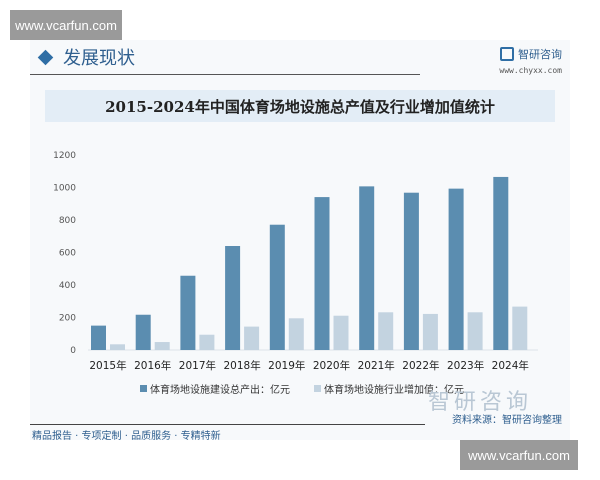 The height and width of the screenshot is (480, 600). What do you see at coordinates (507, 420) in the screenshot?
I see `source-note: 资料来源：智研咨询整理` at bounding box center [507, 420].